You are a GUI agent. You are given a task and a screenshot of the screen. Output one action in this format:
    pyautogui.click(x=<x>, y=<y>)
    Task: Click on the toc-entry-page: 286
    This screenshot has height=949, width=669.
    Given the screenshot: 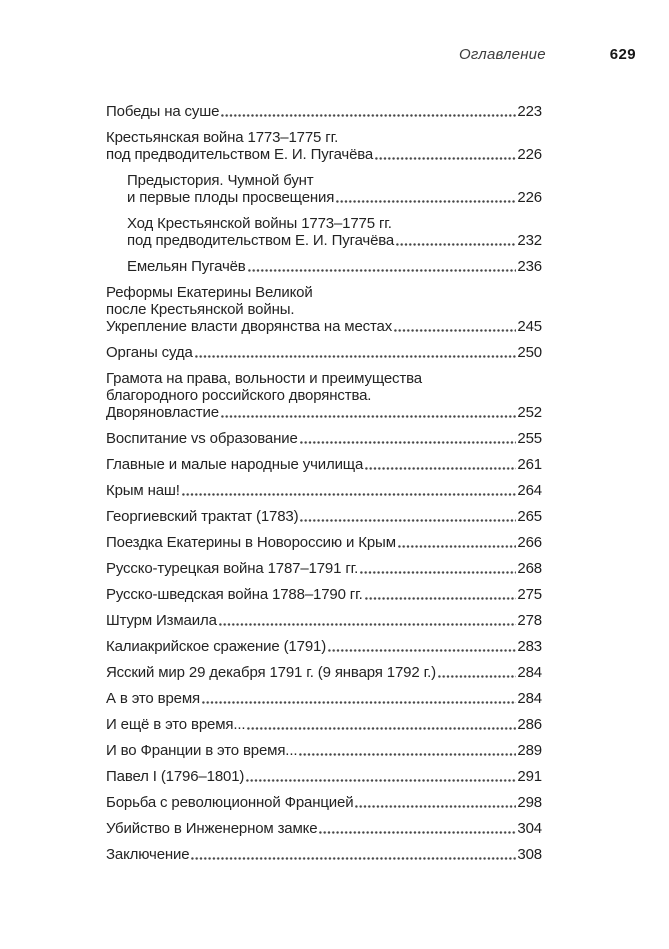 What is the action you would take?
    pyautogui.click(x=529, y=724)
    